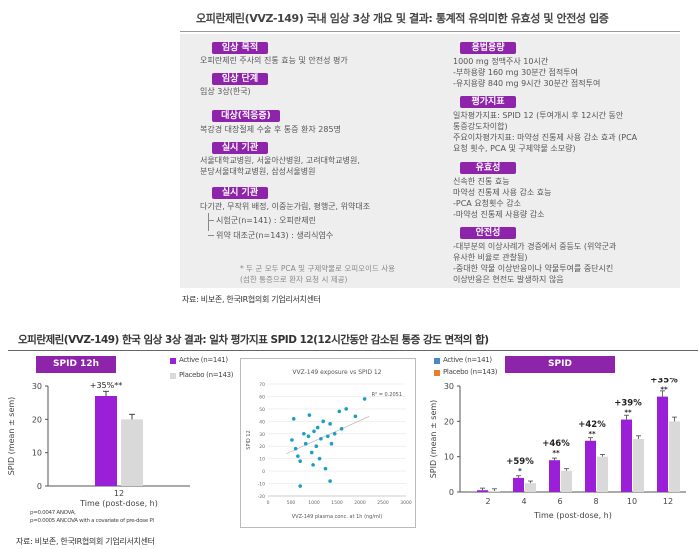  Describe the element at coordinates (502, 192) in the screenshot. I see `efficacy-text-2: 마약성 진통제 사용 감소 효능` at that location.